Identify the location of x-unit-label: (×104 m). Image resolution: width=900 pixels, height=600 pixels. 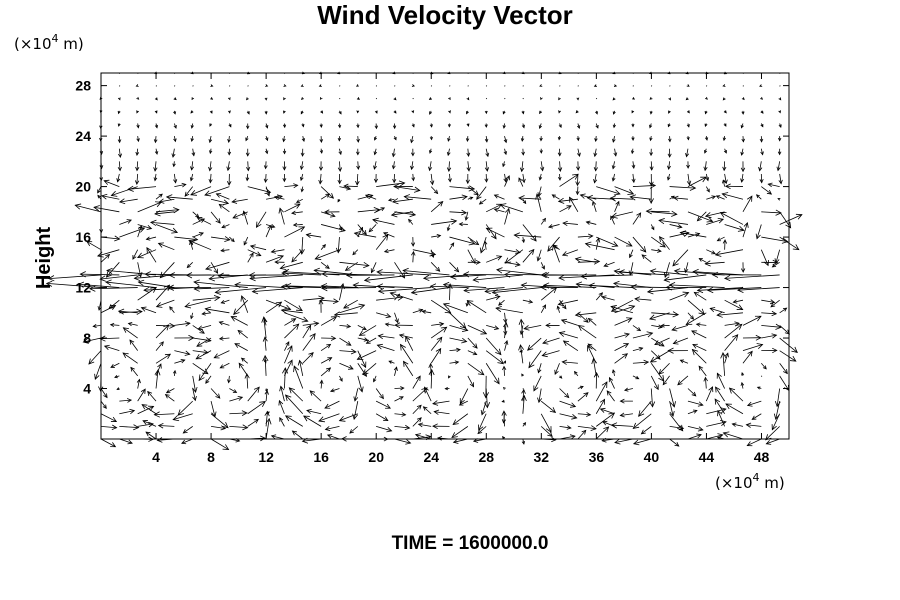
(750, 481).